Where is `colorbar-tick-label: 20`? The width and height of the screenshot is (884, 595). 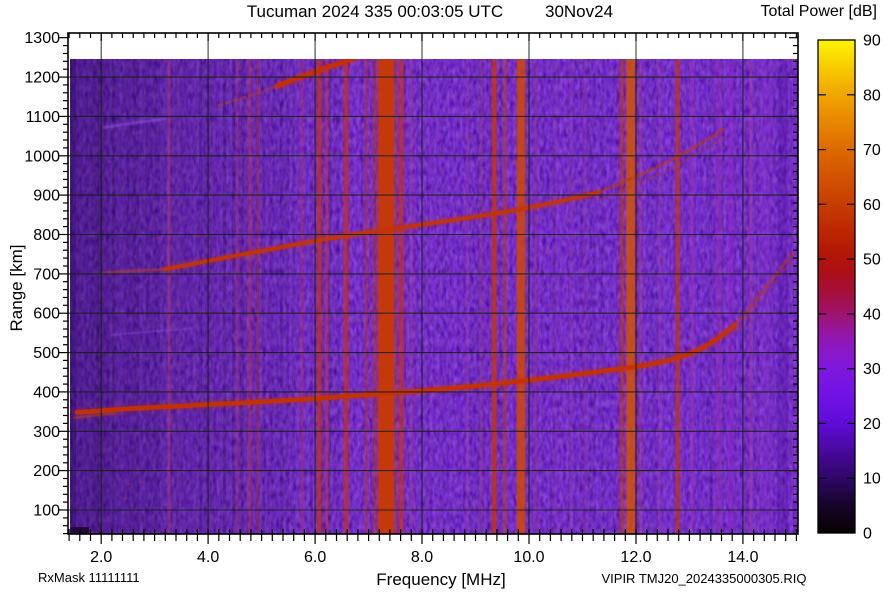
colorbar-tick-label: 20 is located at coordinates (872, 424).